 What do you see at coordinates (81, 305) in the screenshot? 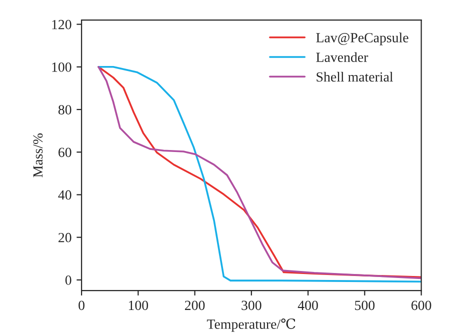
I see `x-tick-label: 0` at bounding box center [81, 305].